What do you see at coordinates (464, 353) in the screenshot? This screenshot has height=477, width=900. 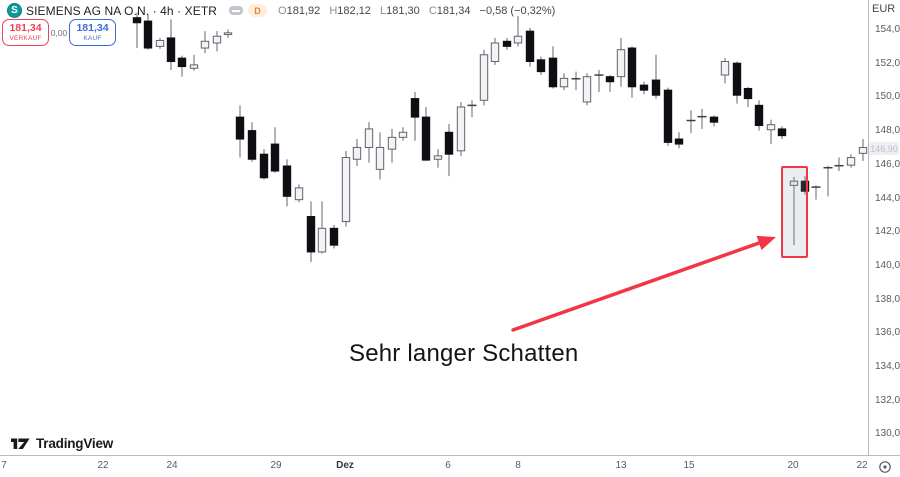 I see `annotation-text: Sehr langer Schatten` at bounding box center [464, 353].